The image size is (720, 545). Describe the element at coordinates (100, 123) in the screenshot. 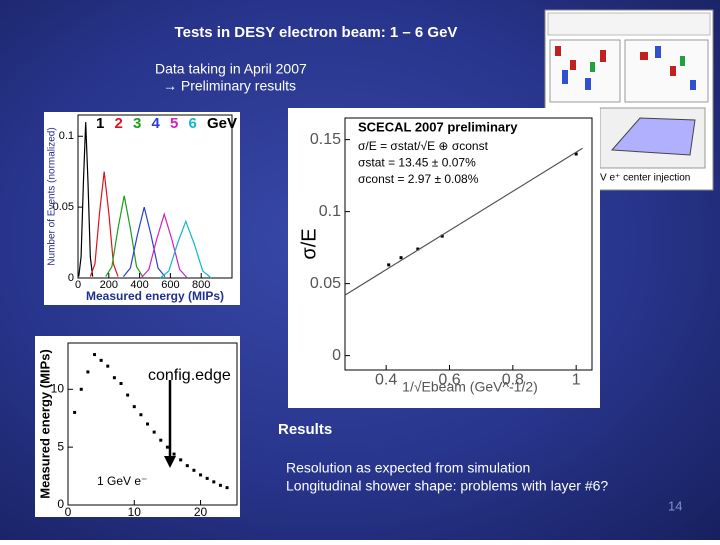

I see `legend-entry: 1` at that location.